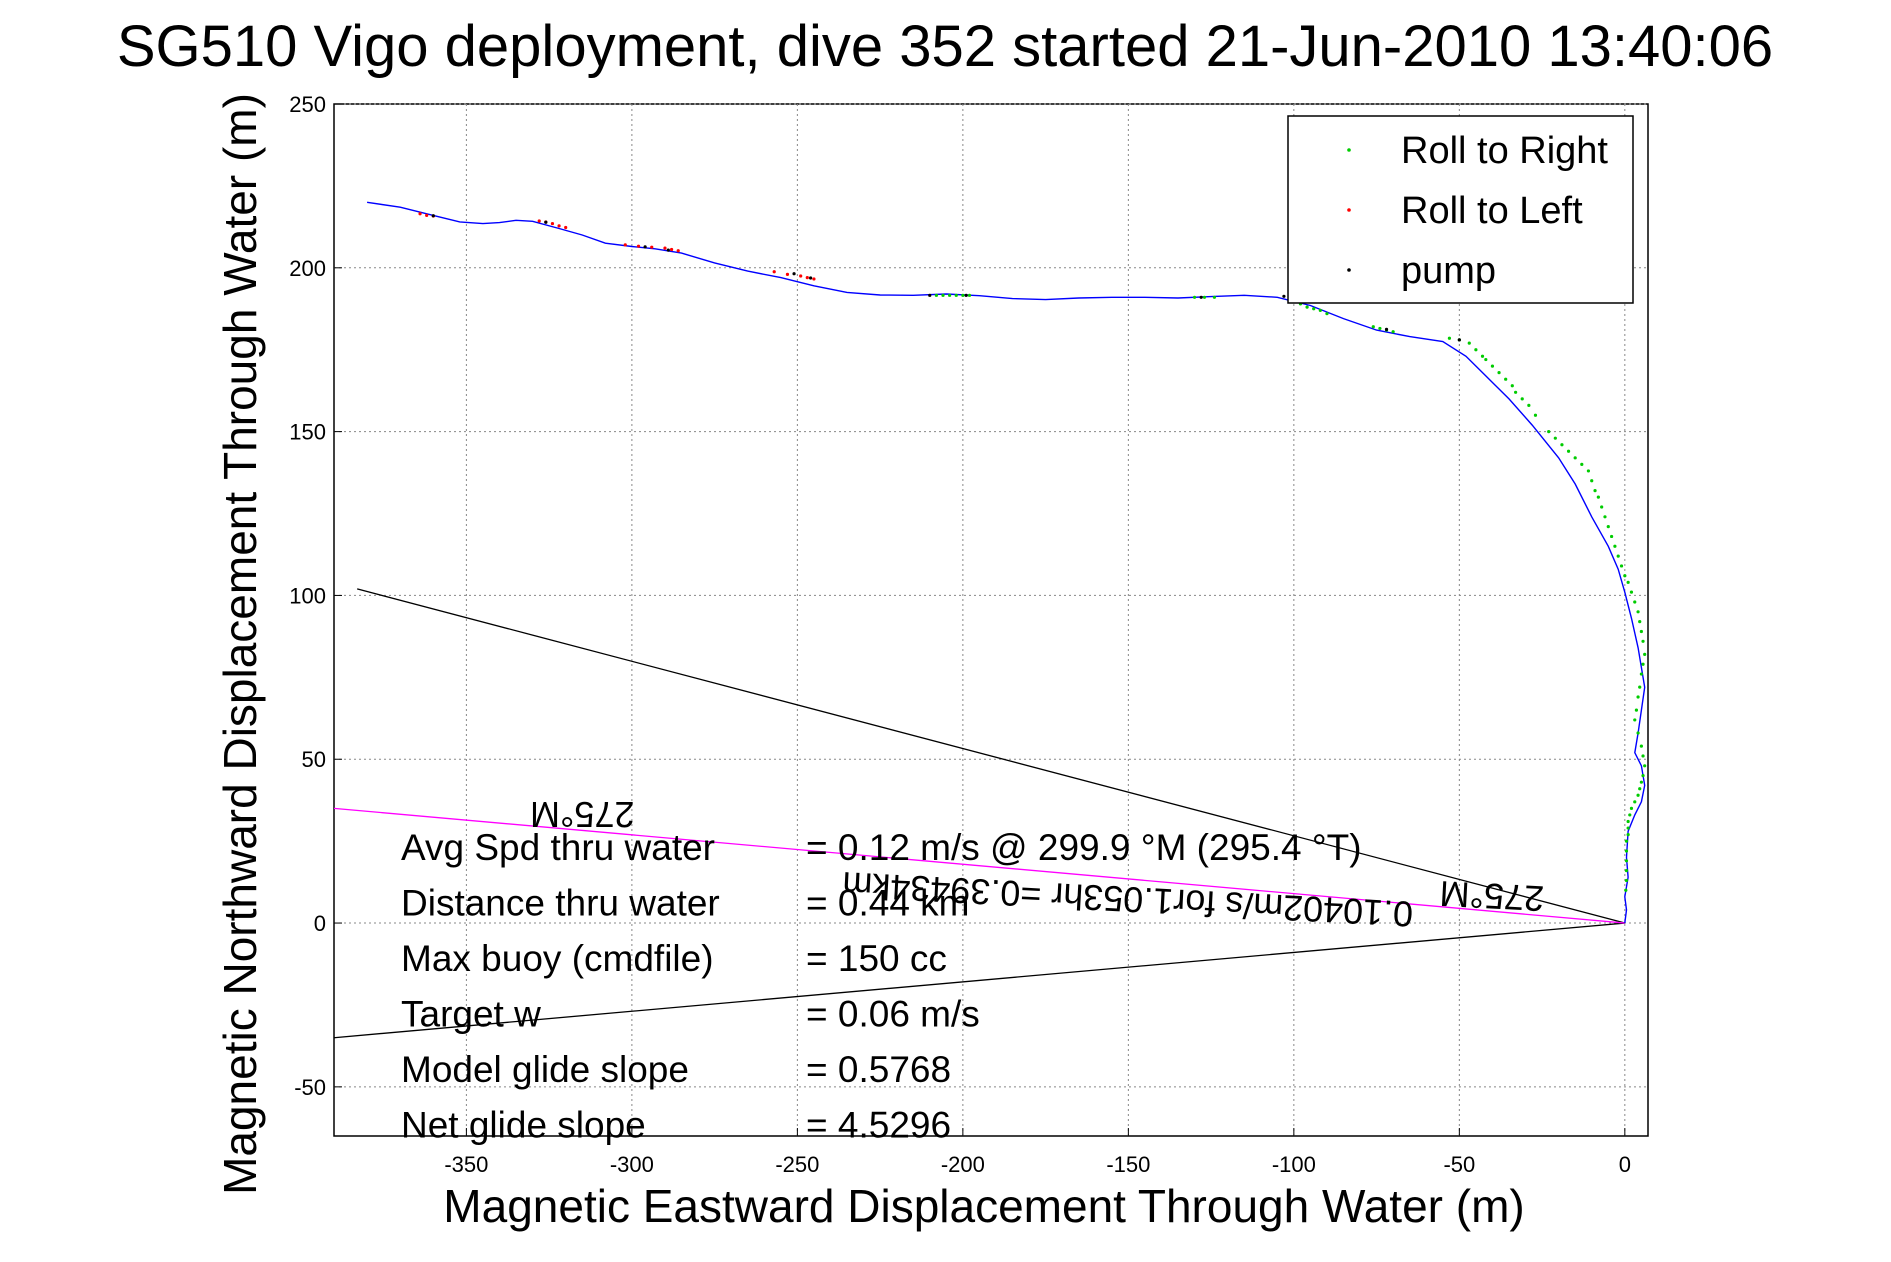  I want to click on info-value: = 0.12 m/s @ 299.9 °M (295.4 °T), so click(1084, 847).